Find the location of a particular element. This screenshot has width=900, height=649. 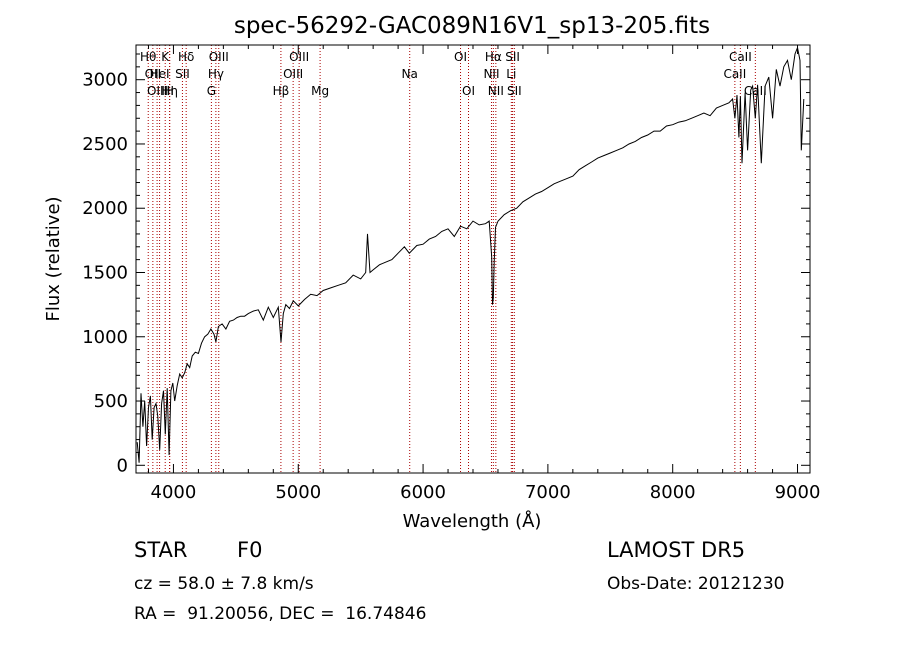

x-tick-label: 7000 is located at coordinates (548, 492).